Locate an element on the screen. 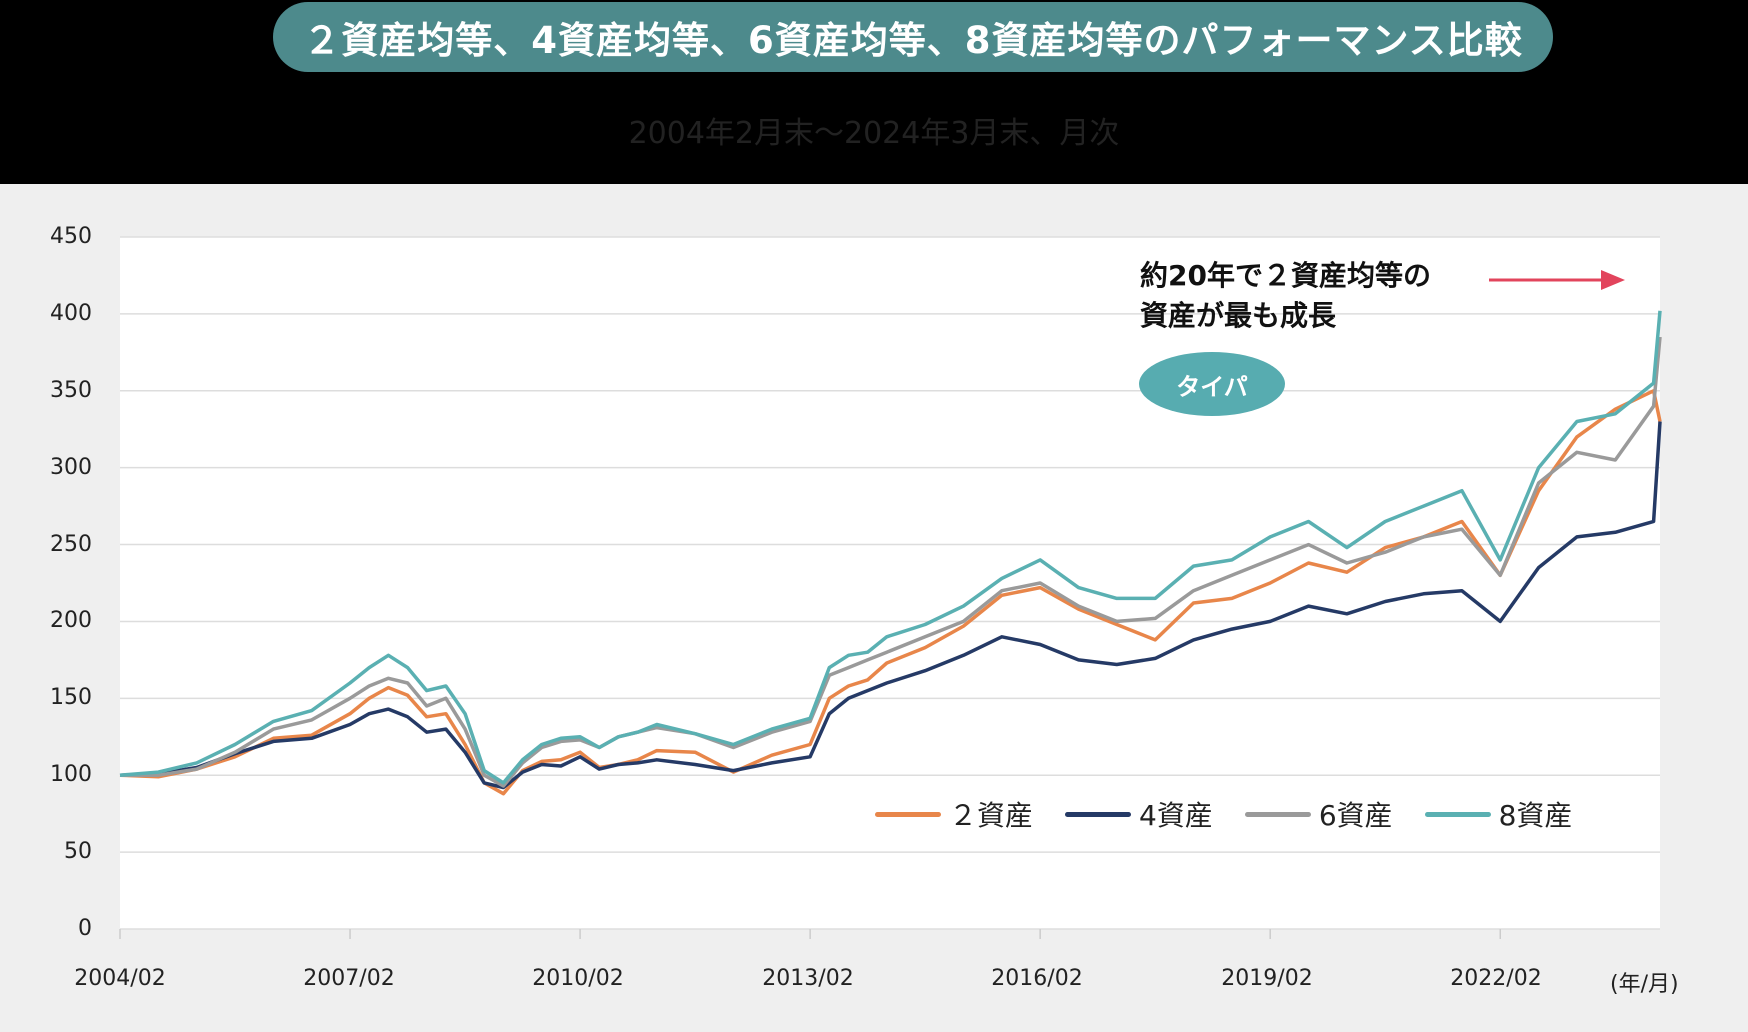  y-tick-label: 100 is located at coordinates (71, 774).